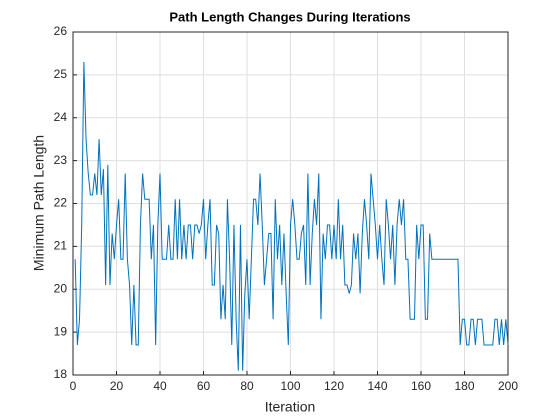 The width and height of the screenshot is (560, 420). Describe the element at coordinates (61, 203) in the screenshot. I see `y-tick-label: 22` at that location.